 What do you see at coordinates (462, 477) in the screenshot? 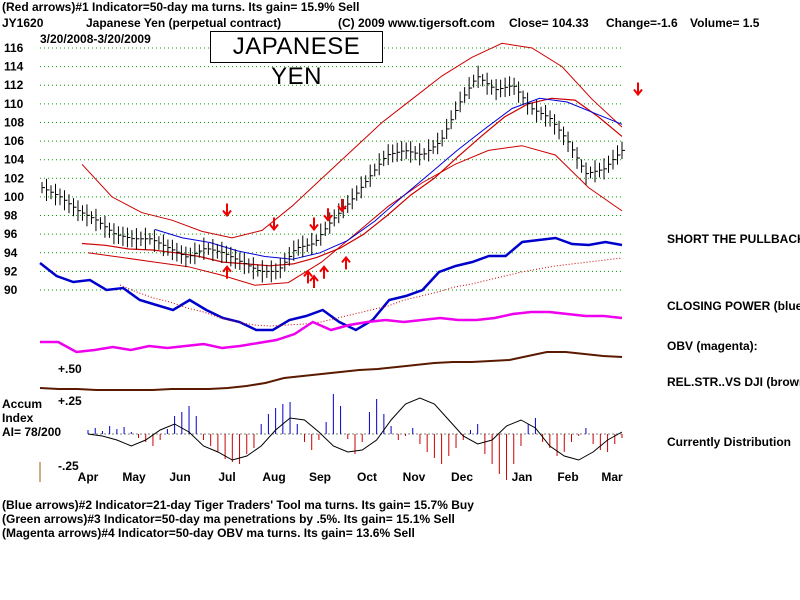
I see `x-tick-label: Dec` at bounding box center [462, 477].